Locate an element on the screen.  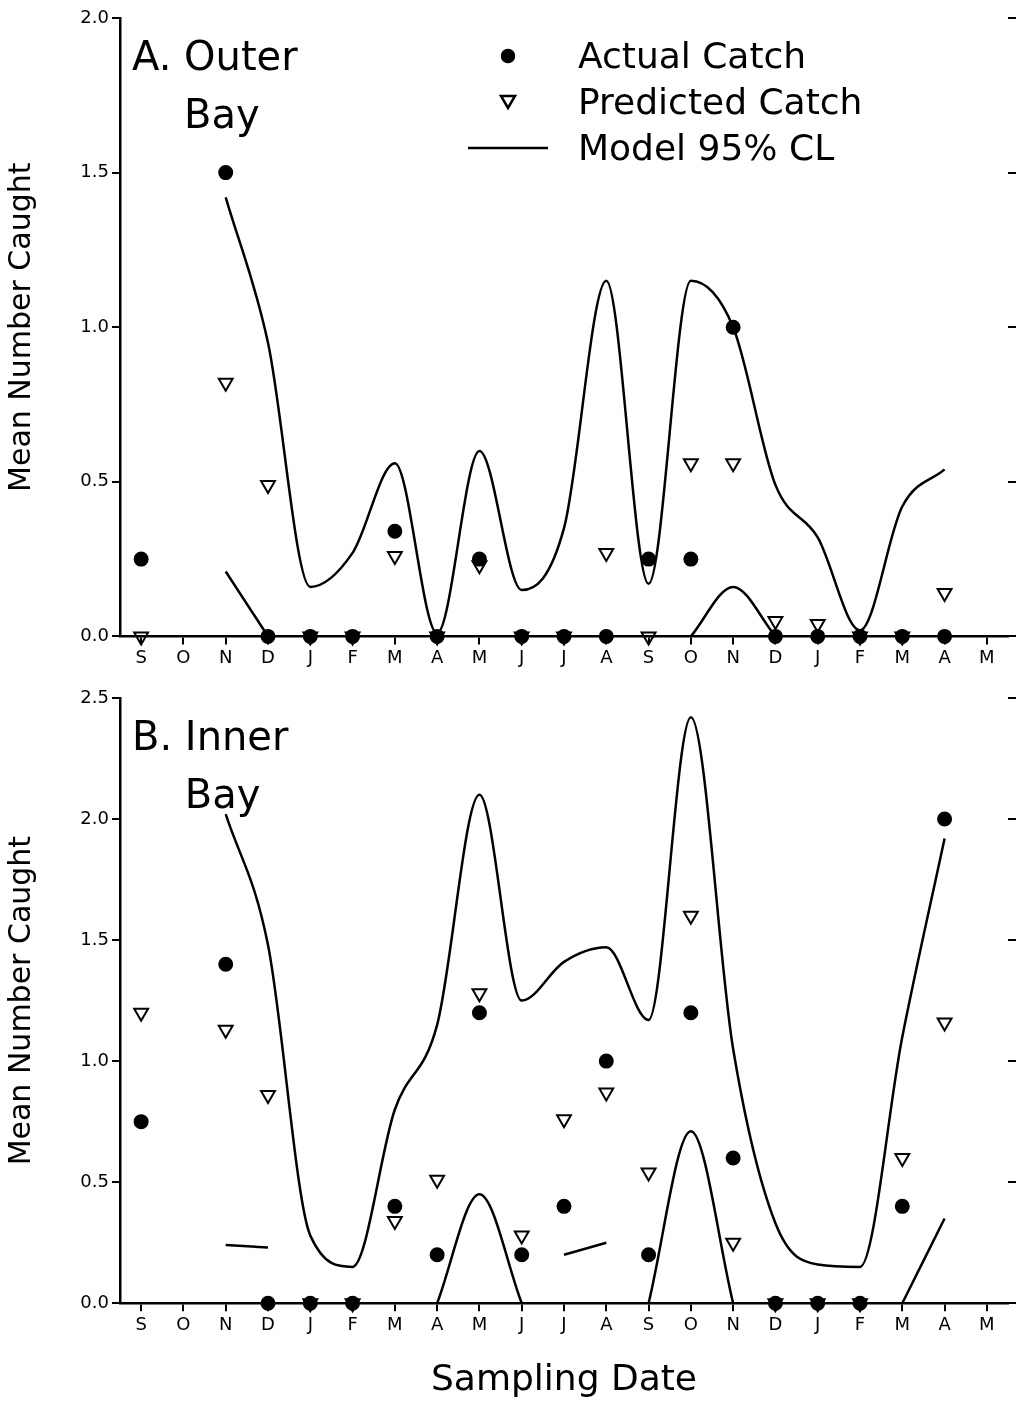
y-tick-label: 2.5 is located at coordinates (94, 696).